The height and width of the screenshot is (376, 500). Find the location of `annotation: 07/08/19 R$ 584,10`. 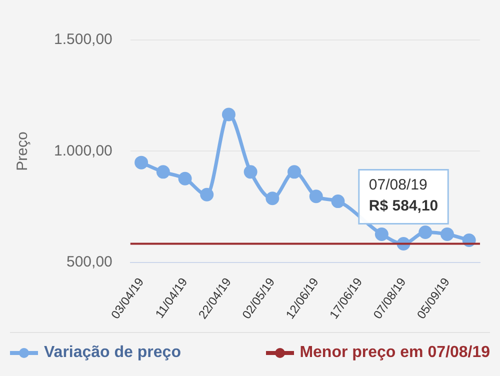

annotation: 07/08/19 R$ 584,10 is located at coordinates (403, 195).